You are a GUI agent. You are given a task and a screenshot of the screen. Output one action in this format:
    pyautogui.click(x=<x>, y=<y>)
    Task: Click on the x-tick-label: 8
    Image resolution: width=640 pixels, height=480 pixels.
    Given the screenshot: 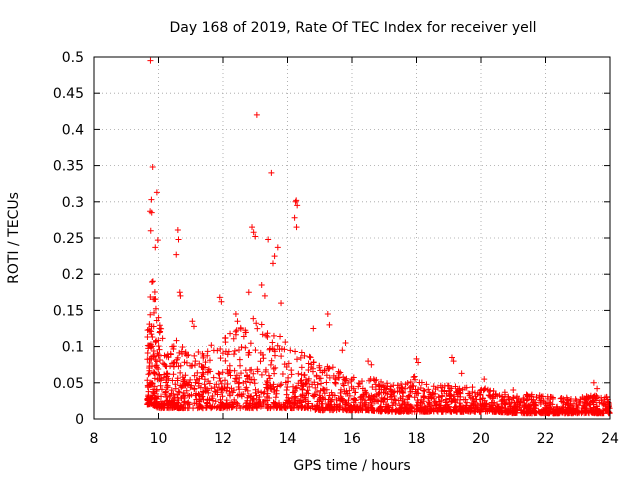 What is the action you would take?
    pyautogui.click(x=94, y=439)
    